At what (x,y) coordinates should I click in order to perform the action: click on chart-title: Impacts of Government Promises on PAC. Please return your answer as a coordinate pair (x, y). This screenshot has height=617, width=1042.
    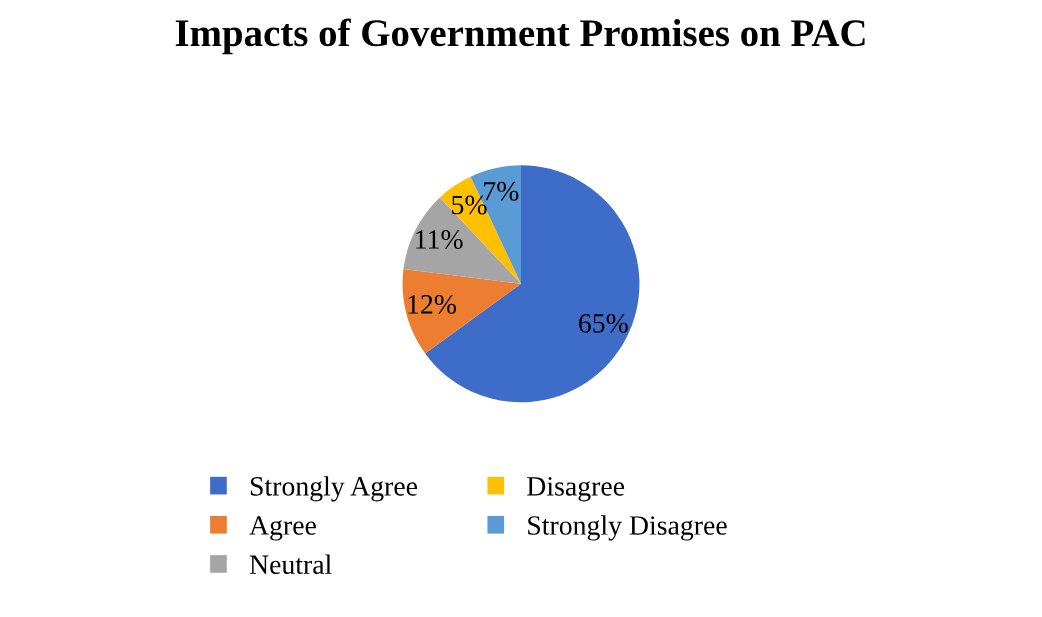
    Looking at the image, I should click on (520, 36).